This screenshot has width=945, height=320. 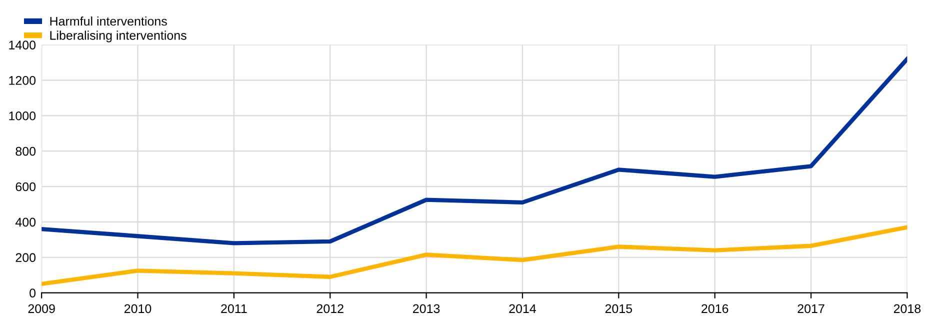 I want to click on y-tick-label: 1000, so click(x=22, y=115).